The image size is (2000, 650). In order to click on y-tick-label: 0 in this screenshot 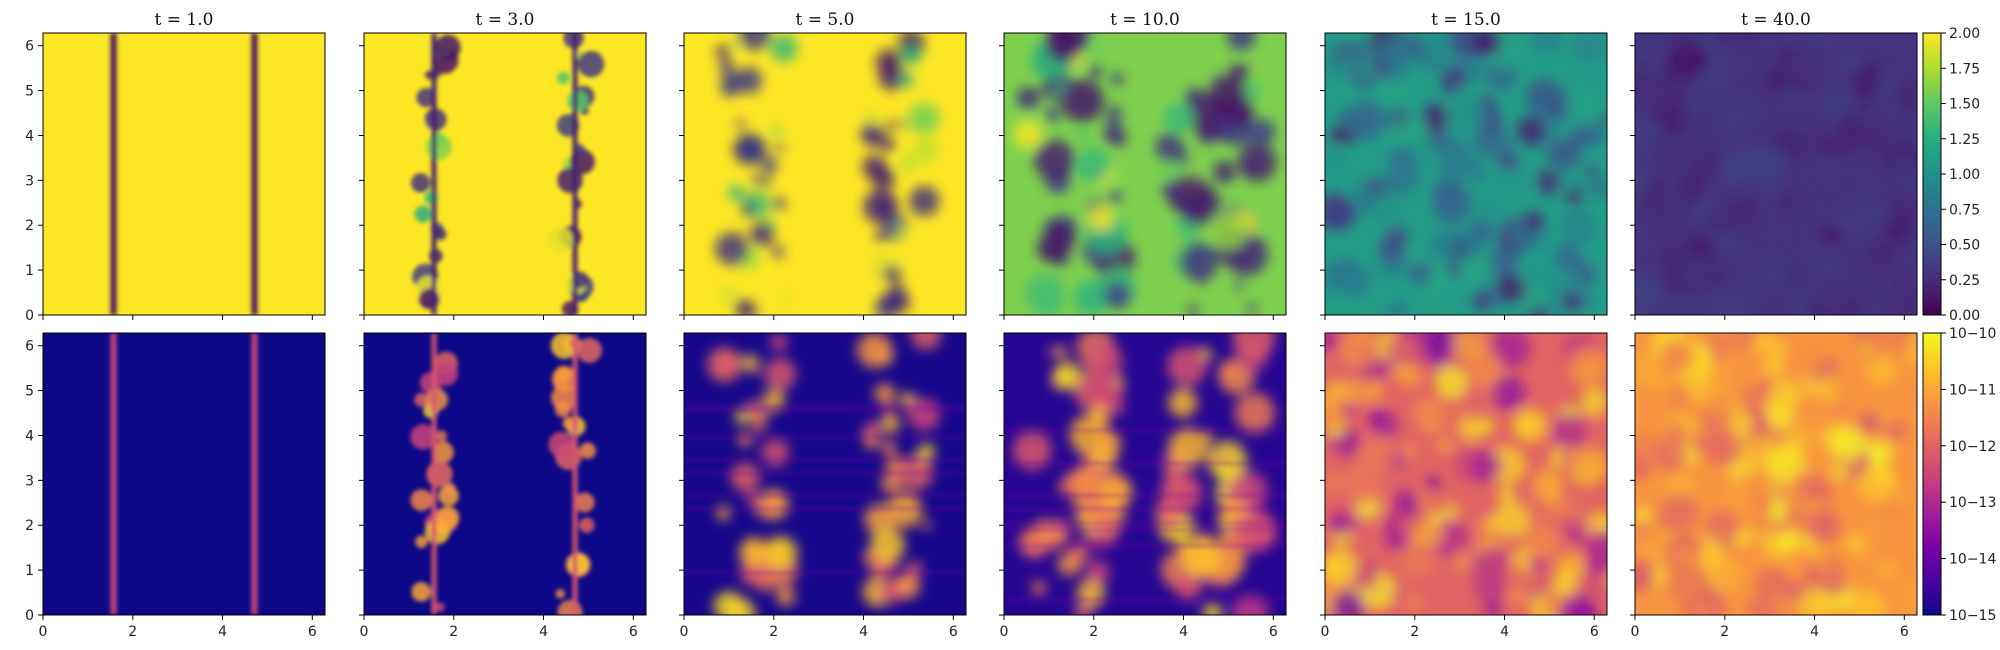, I will do `click(29, 316)`.